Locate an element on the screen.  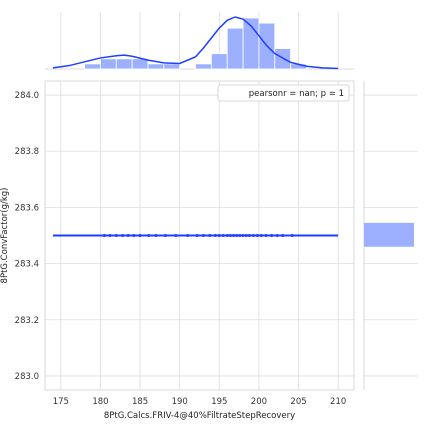
y-tick-label: 283.2 is located at coordinates (27, 321).